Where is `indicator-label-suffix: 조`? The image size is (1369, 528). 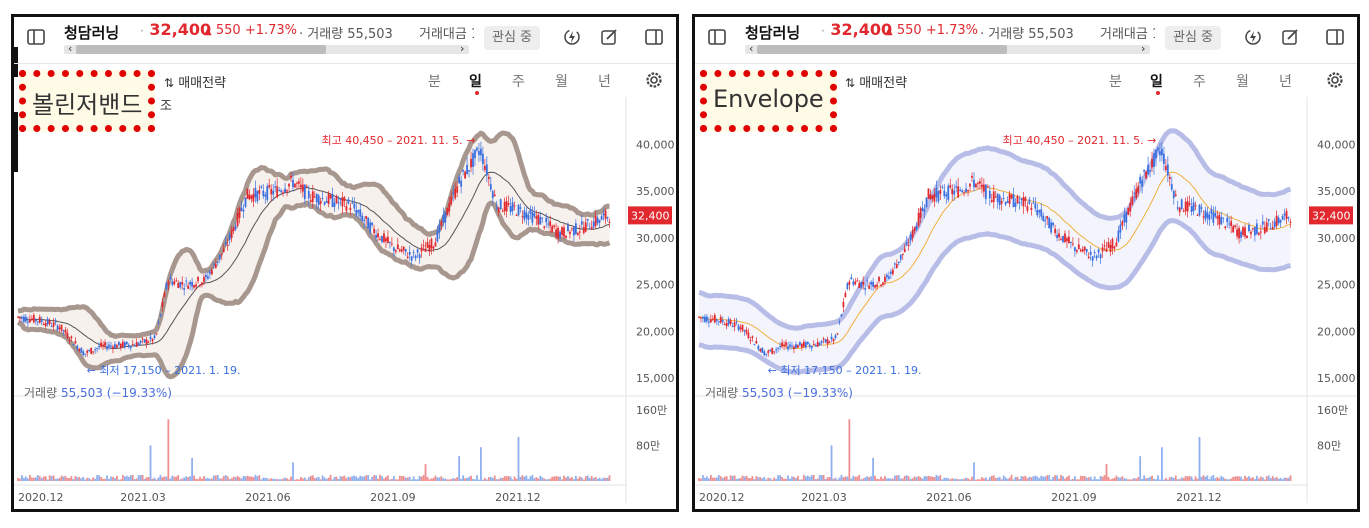 indicator-label-suffix: 조 is located at coordinates (166, 106).